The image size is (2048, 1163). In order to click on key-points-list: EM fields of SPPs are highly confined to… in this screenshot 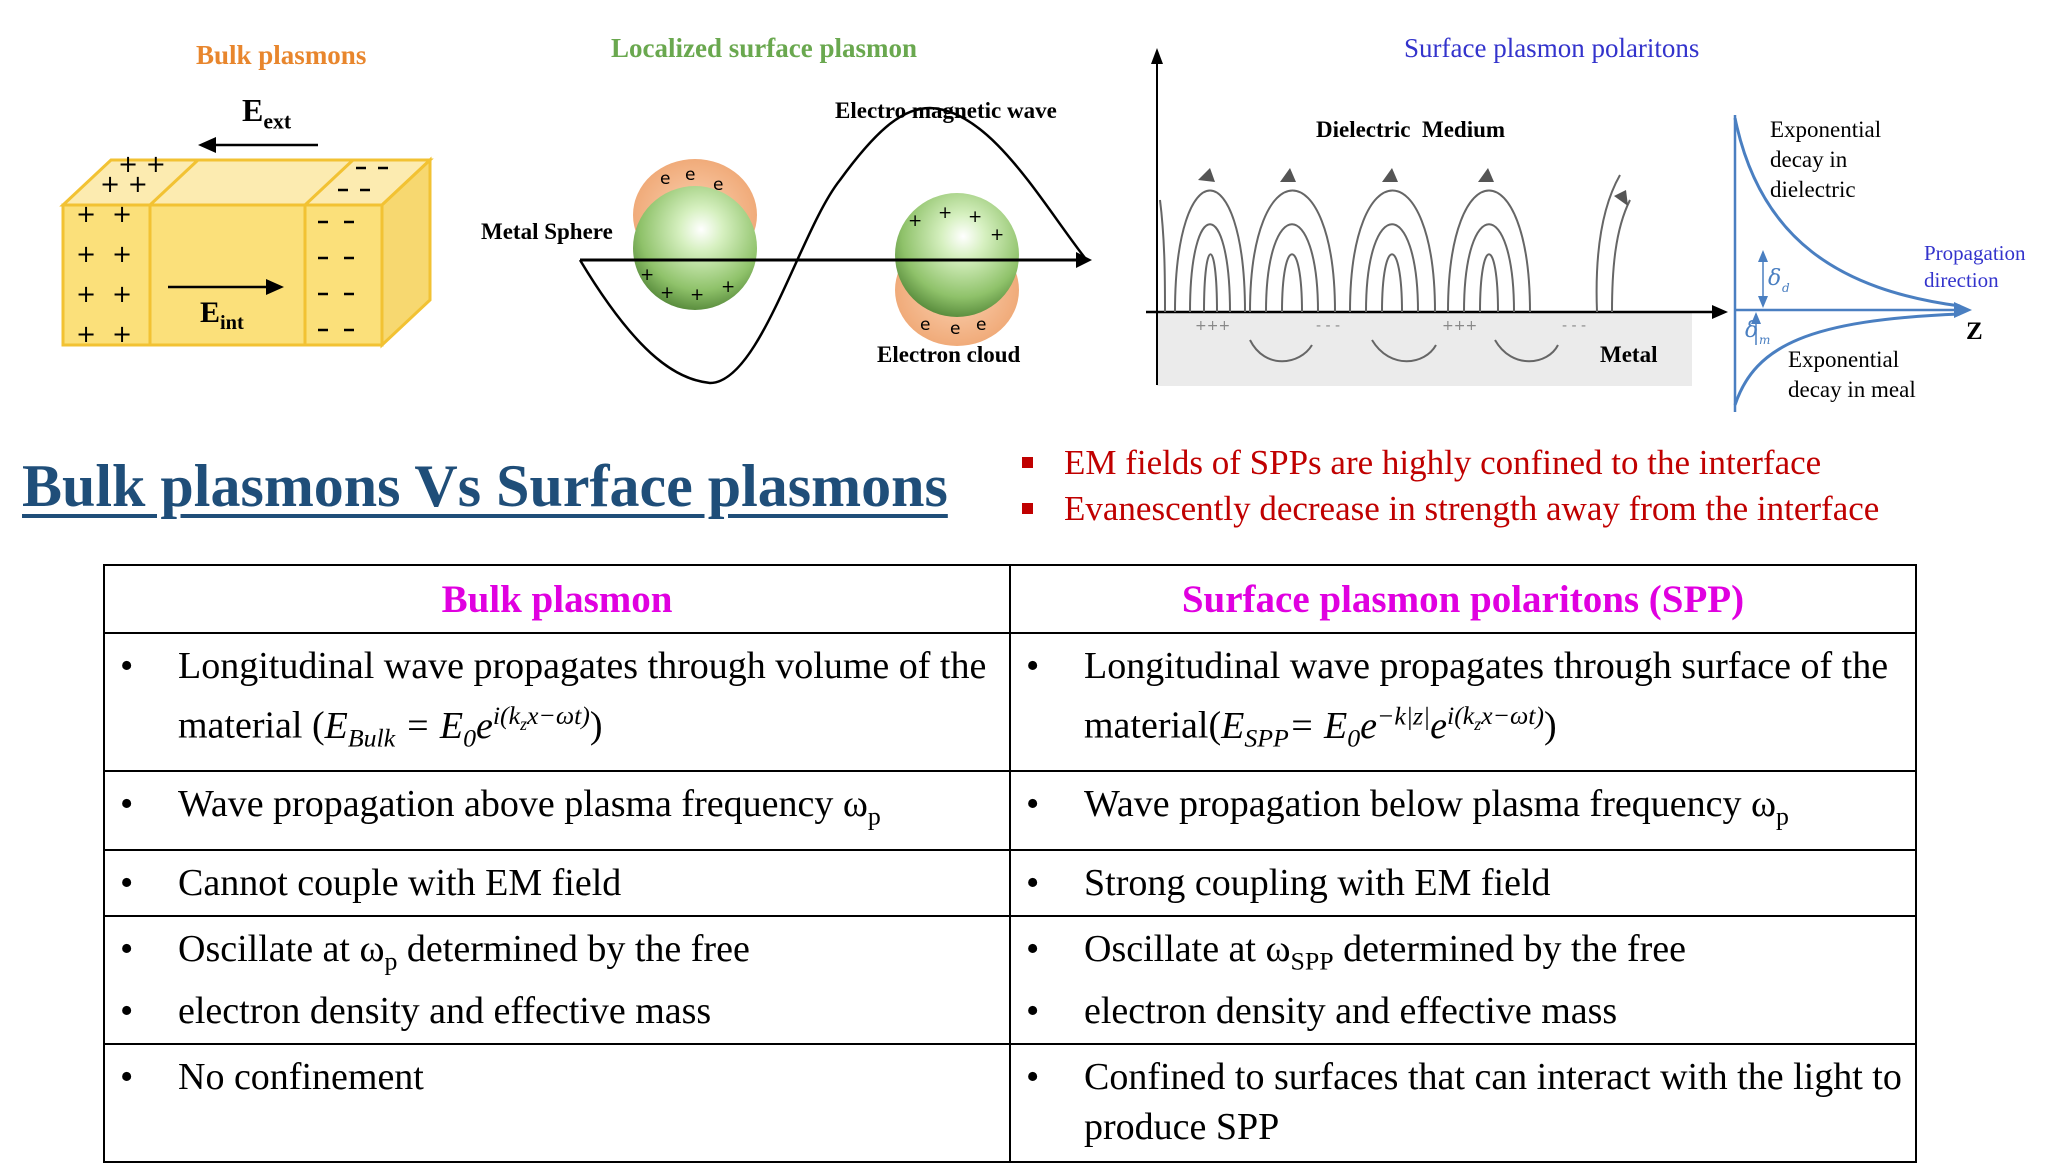, I will do `click(1448, 486)`.